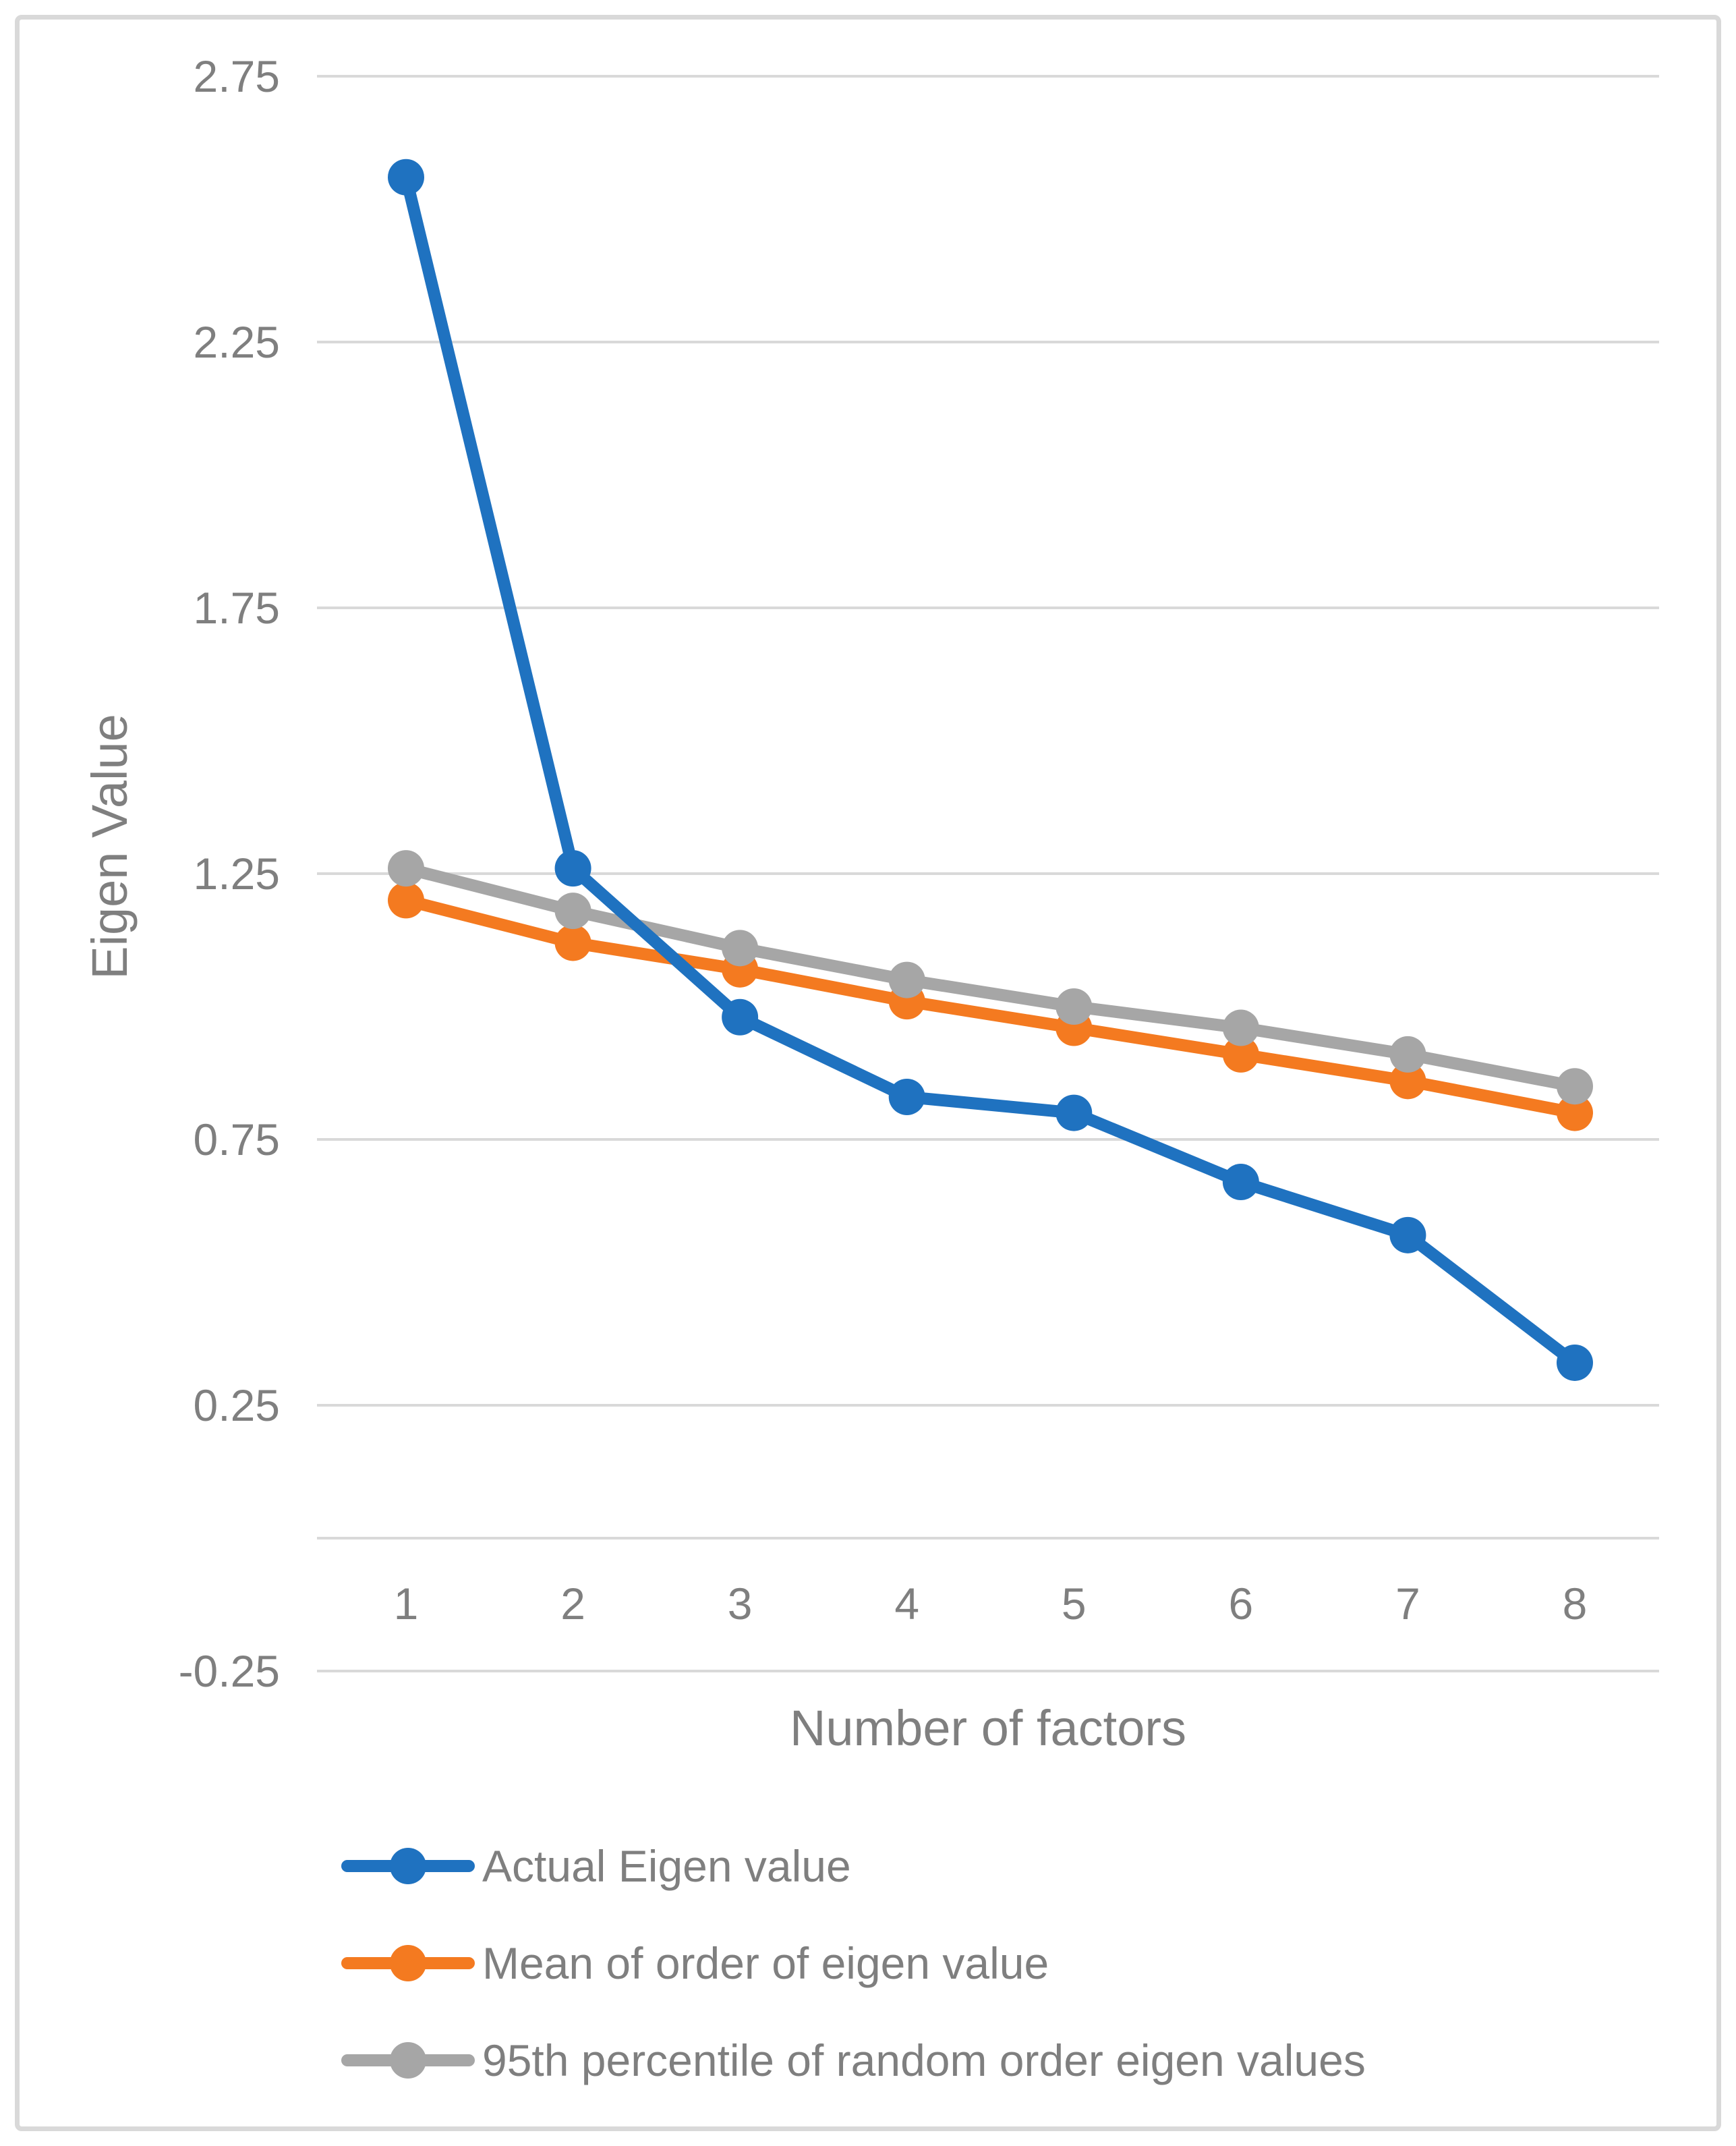  What do you see at coordinates (1241, 1604) in the screenshot?
I see `x-tick-label: 6` at bounding box center [1241, 1604].